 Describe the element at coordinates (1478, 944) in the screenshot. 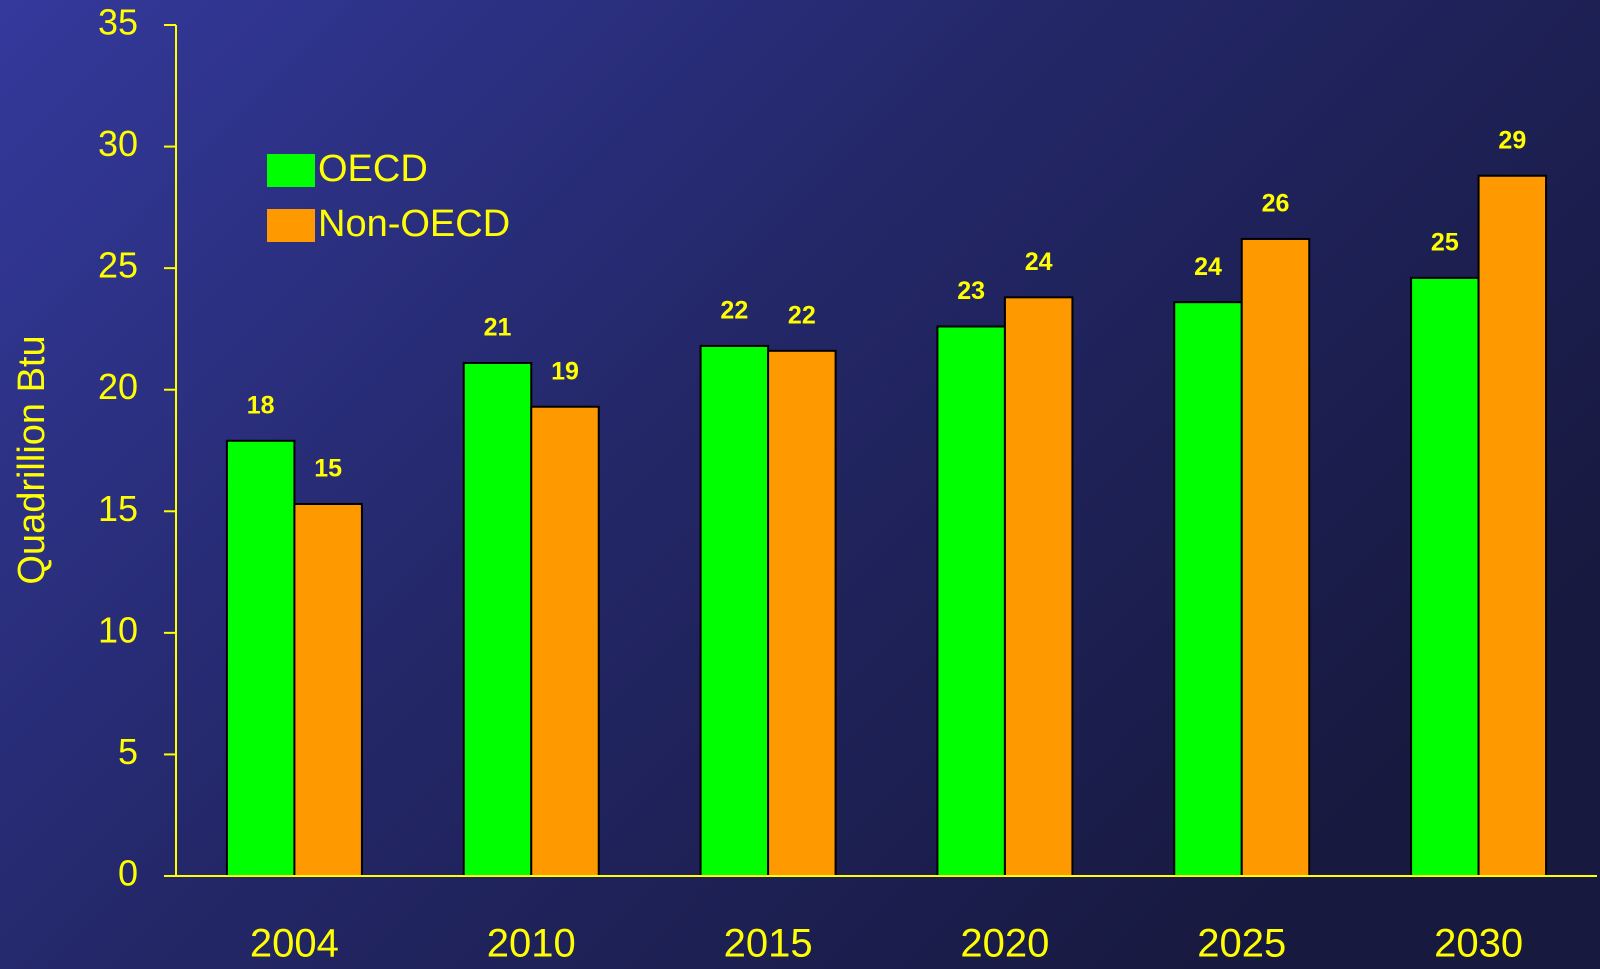

I see `x-tick-label: 2030` at that location.